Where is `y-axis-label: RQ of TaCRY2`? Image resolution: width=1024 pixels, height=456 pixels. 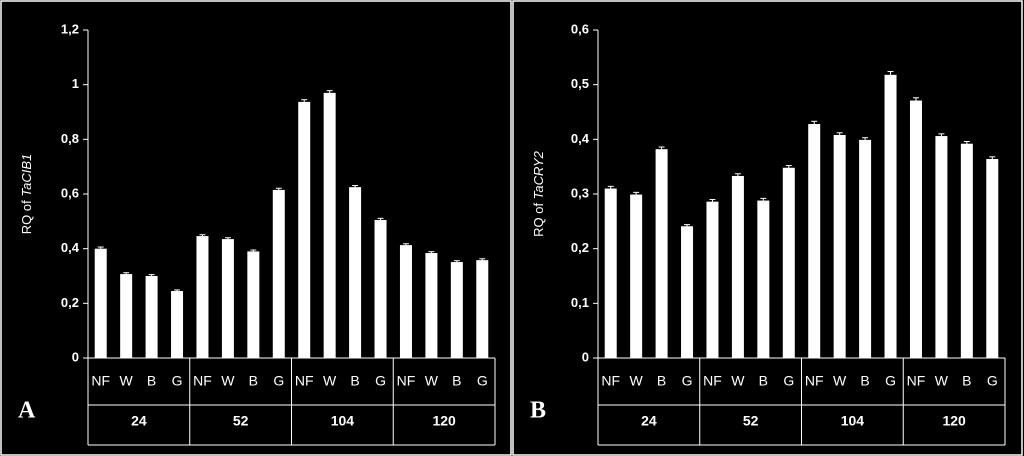 y-axis-label: RQ of TaCRY2 is located at coordinates (538, 193).